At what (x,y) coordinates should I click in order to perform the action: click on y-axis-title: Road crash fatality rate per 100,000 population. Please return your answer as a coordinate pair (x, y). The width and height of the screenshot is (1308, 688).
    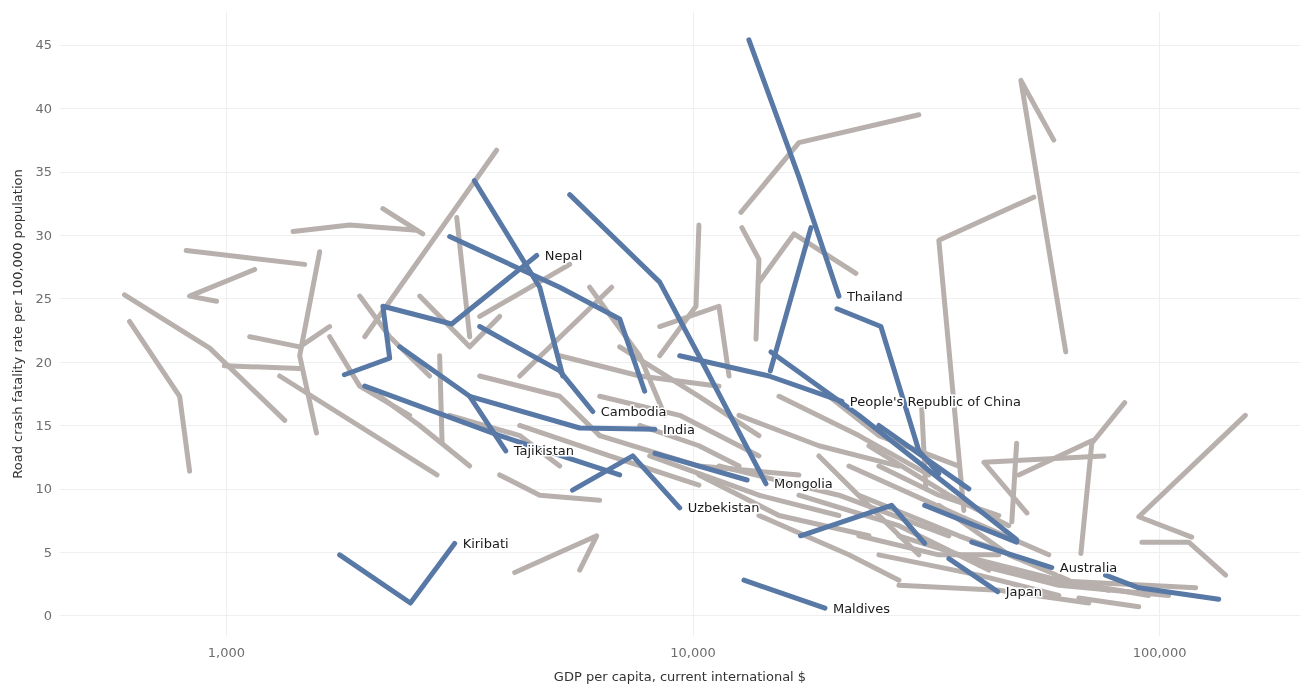
    Looking at the image, I should click on (17, 324).